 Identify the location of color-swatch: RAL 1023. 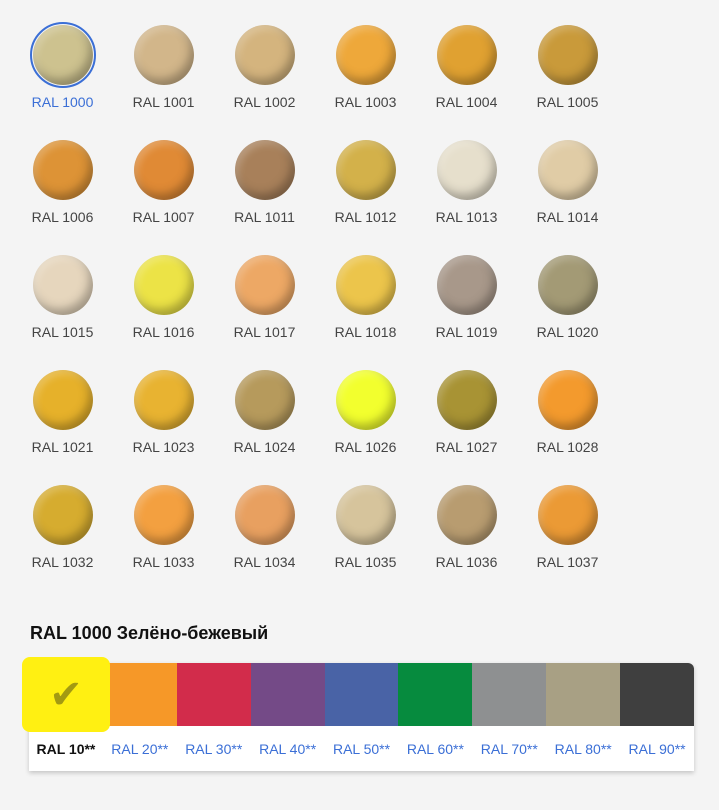
(163, 424).